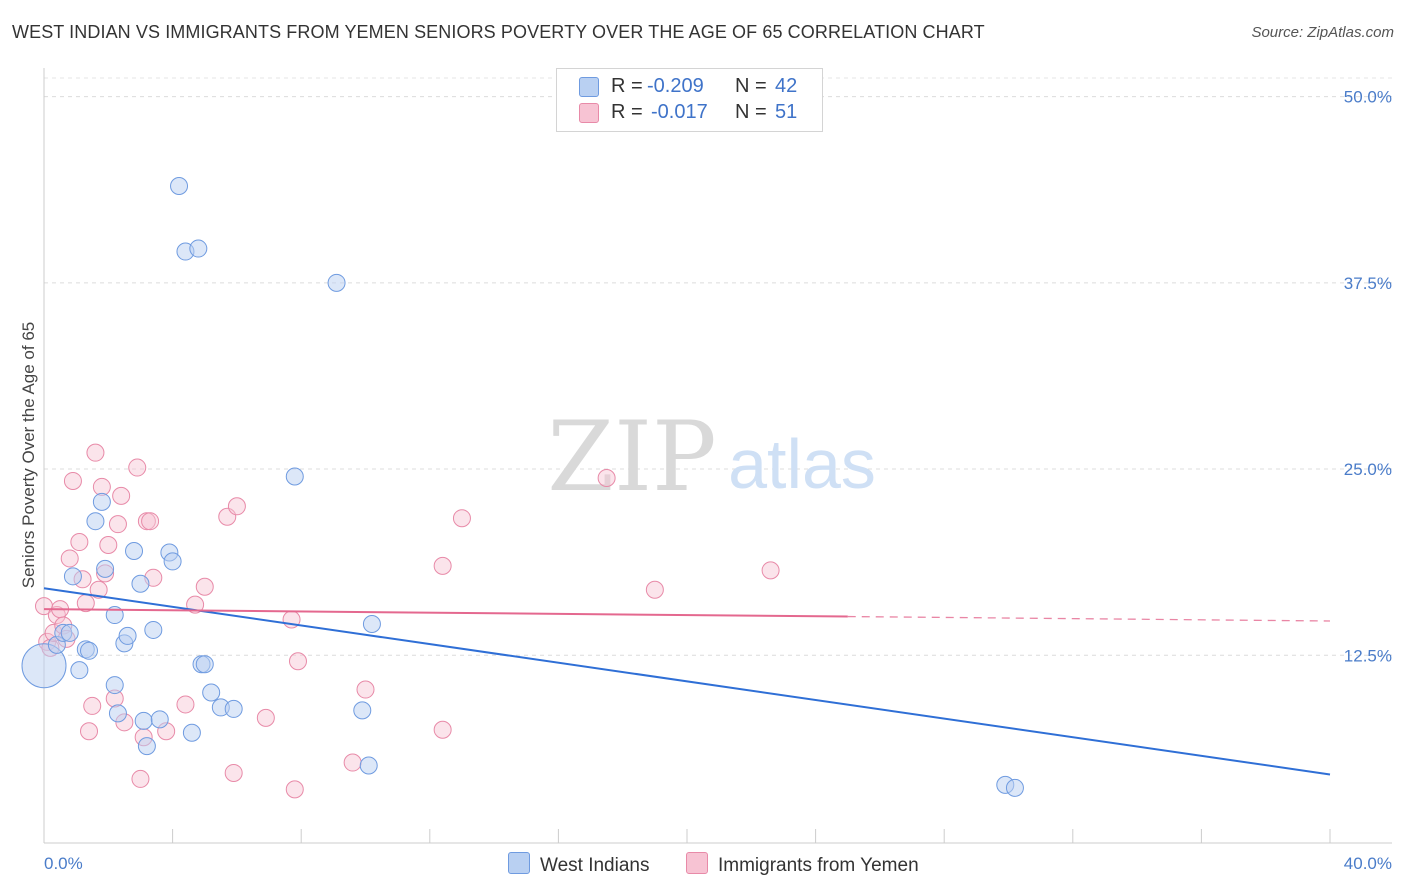 This screenshot has height=892, width=1406. I want to click on legend-n-value: 42, so click(786, 86).